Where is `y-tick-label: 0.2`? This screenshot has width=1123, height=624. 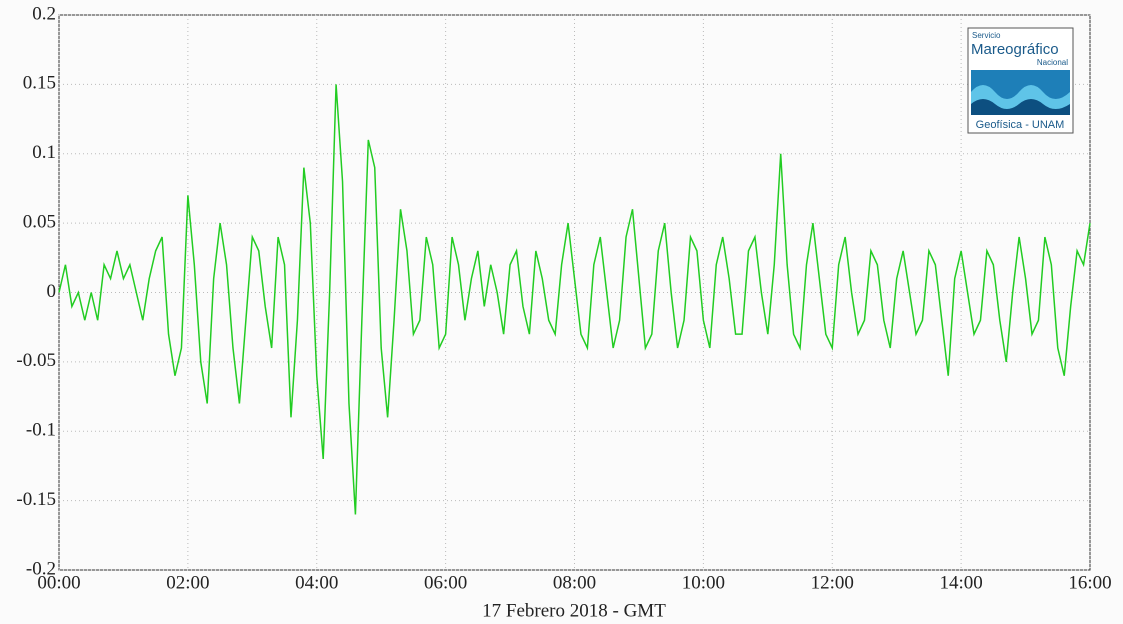
y-tick-label: 0.2 is located at coordinates (44, 13).